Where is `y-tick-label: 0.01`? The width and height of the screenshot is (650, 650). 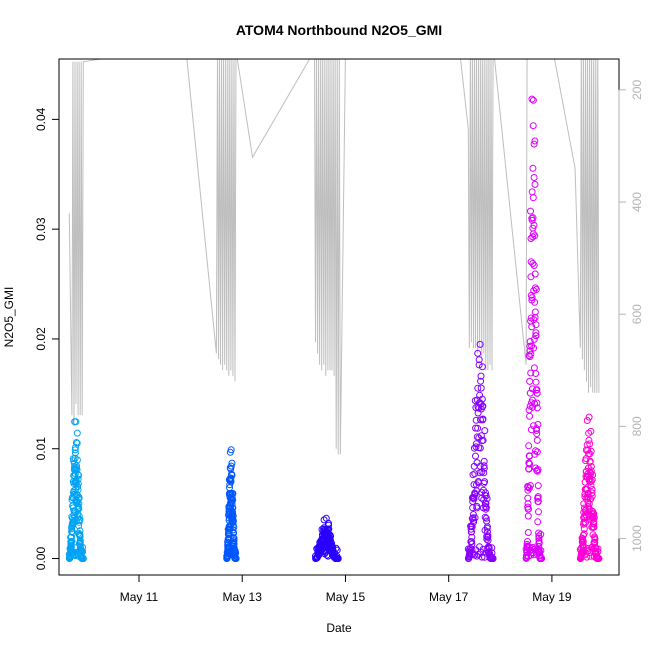
y-tick-label: 0.01 is located at coordinates (41, 449).